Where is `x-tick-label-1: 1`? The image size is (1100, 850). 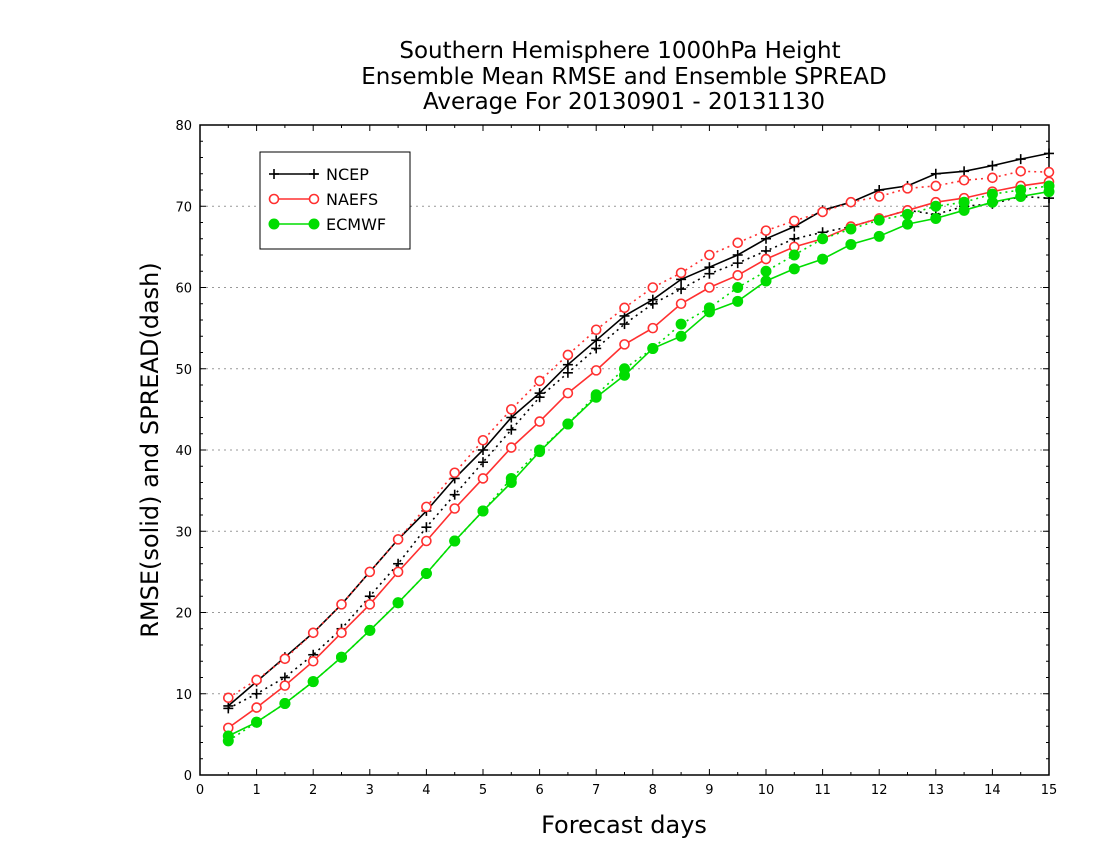
x-tick-label-1: 1 is located at coordinates (256, 790).